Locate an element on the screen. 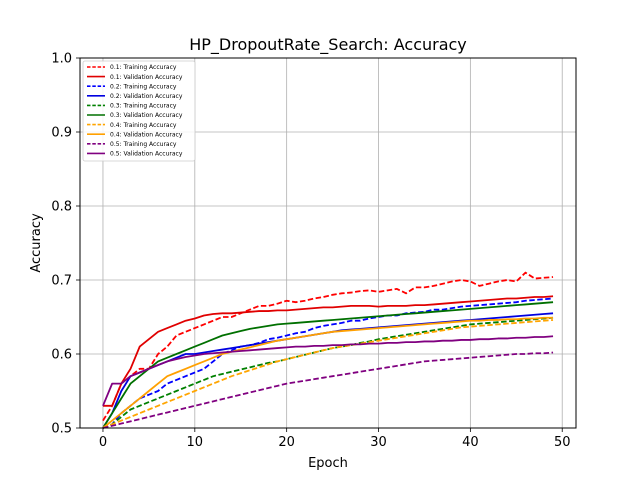 The height and width of the screenshot is (480, 640). legend-label: 0.5: Training Accuracy is located at coordinates (143, 144).